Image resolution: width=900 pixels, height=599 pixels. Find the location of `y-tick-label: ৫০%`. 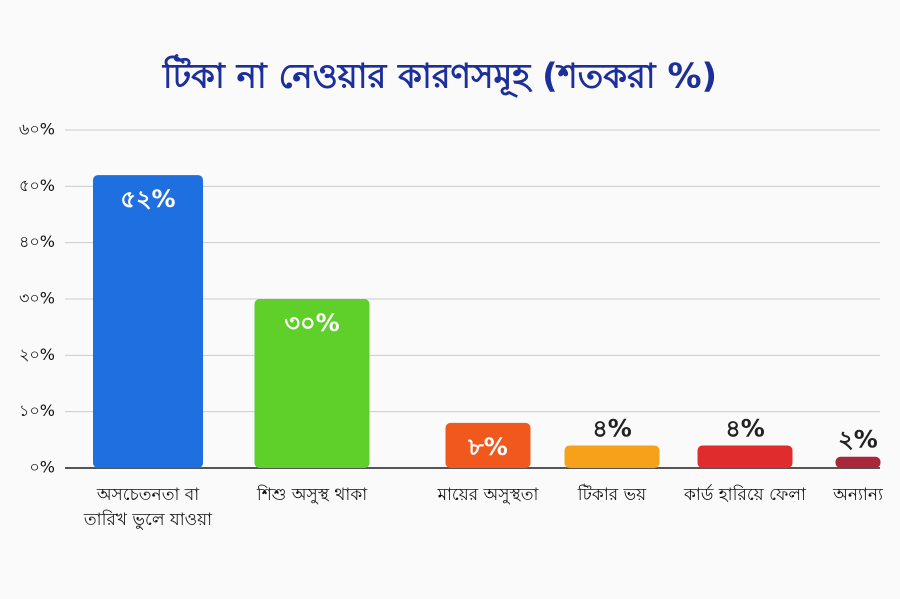

y-tick-label: ৫০% is located at coordinates (37, 185).